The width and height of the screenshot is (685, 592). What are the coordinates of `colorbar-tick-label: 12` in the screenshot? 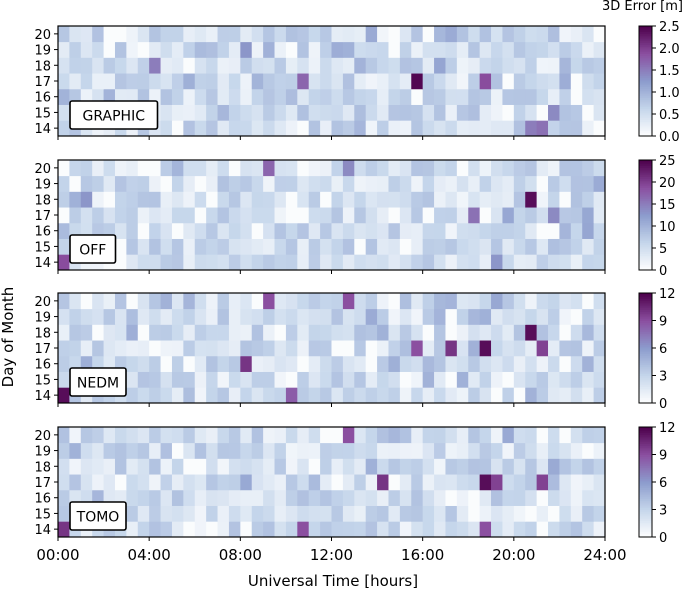 It's located at (667, 428).